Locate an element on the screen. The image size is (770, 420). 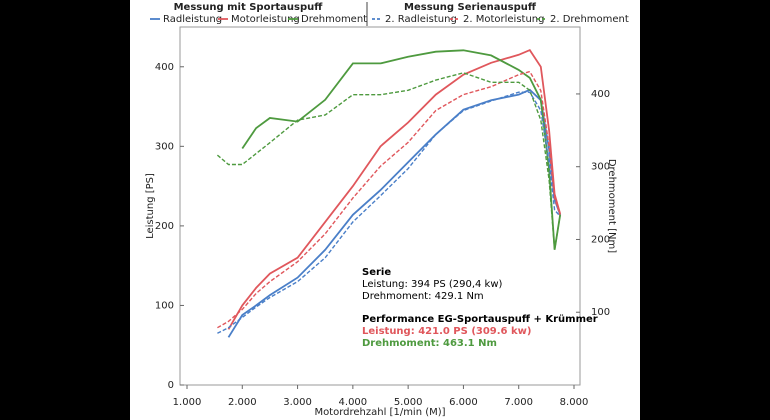
x-tick-label: 7.000 is located at coordinates (518, 402).